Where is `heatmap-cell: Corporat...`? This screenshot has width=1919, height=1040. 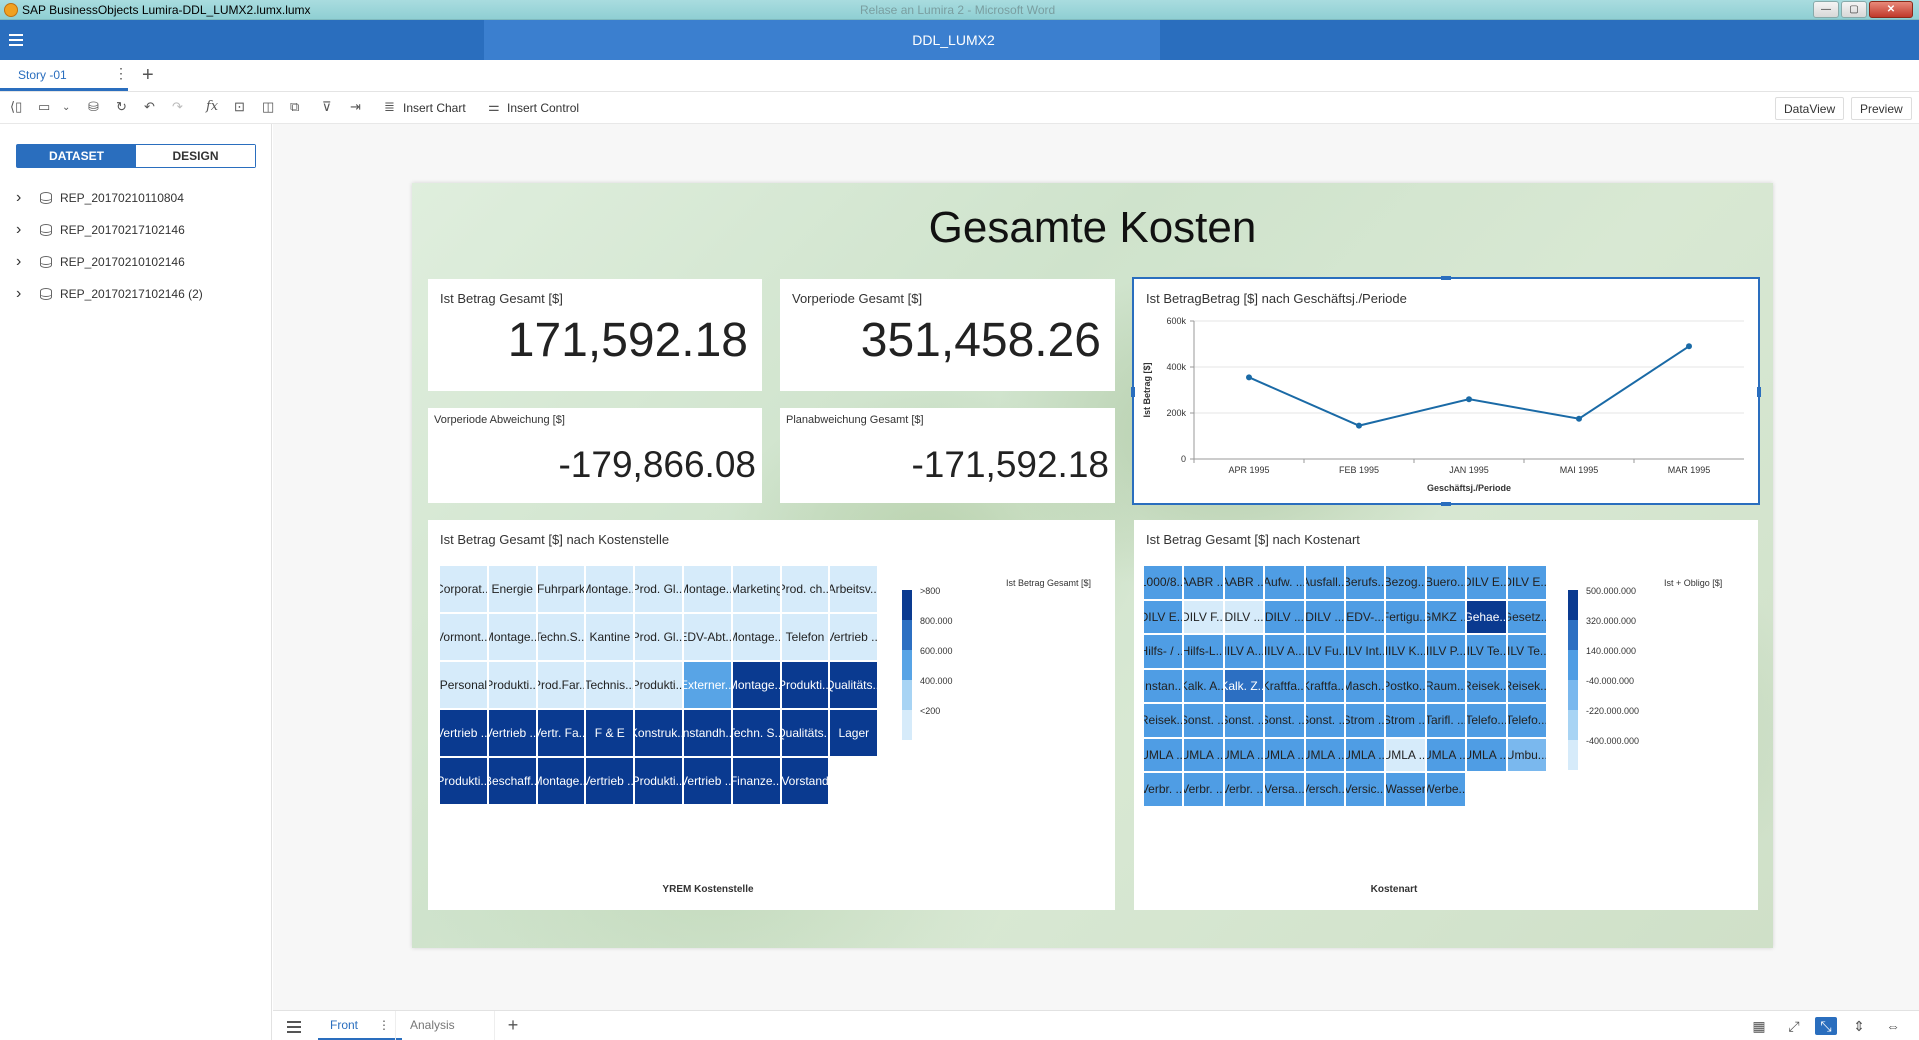
heatmap-cell: Corporat... is located at coordinates (463, 589).